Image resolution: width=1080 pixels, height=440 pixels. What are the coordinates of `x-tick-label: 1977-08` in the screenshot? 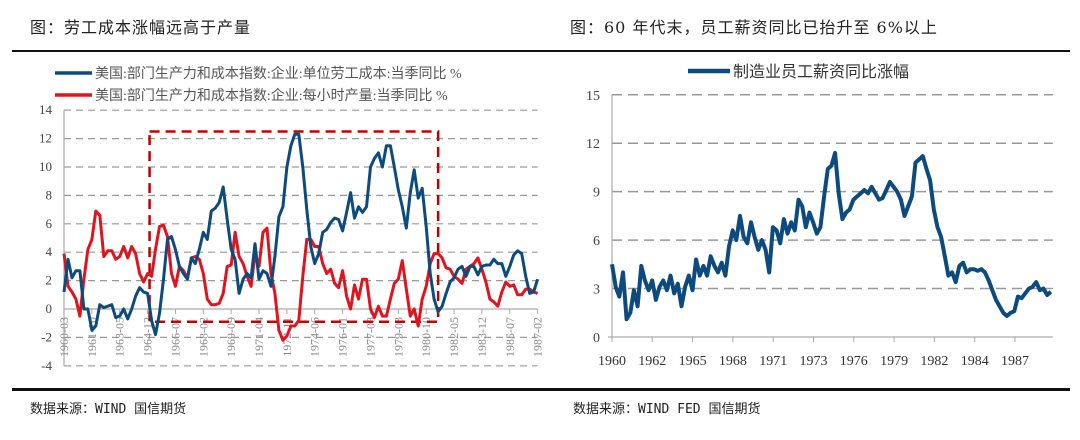 It's located at (370, 337).